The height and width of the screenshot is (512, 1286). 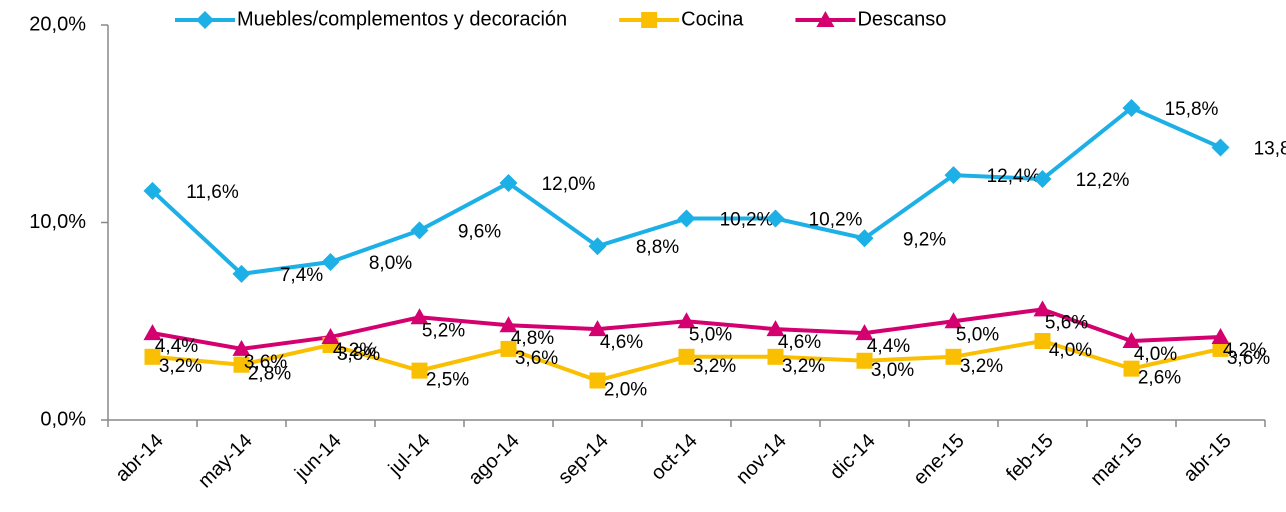 What do you see at coordinates (443, 330) in the screenshot?
I see `value-label: 5,2%` at bounding box center [443, 330].